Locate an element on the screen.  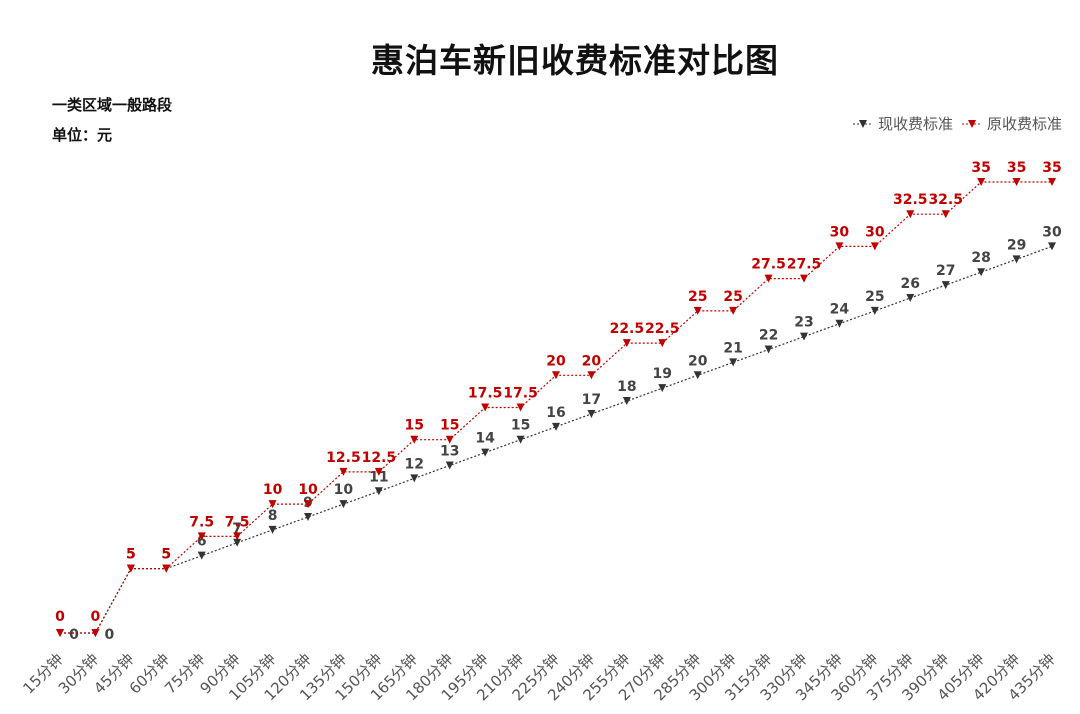
data-label-current: 8 is located at coordinates (273, 516).